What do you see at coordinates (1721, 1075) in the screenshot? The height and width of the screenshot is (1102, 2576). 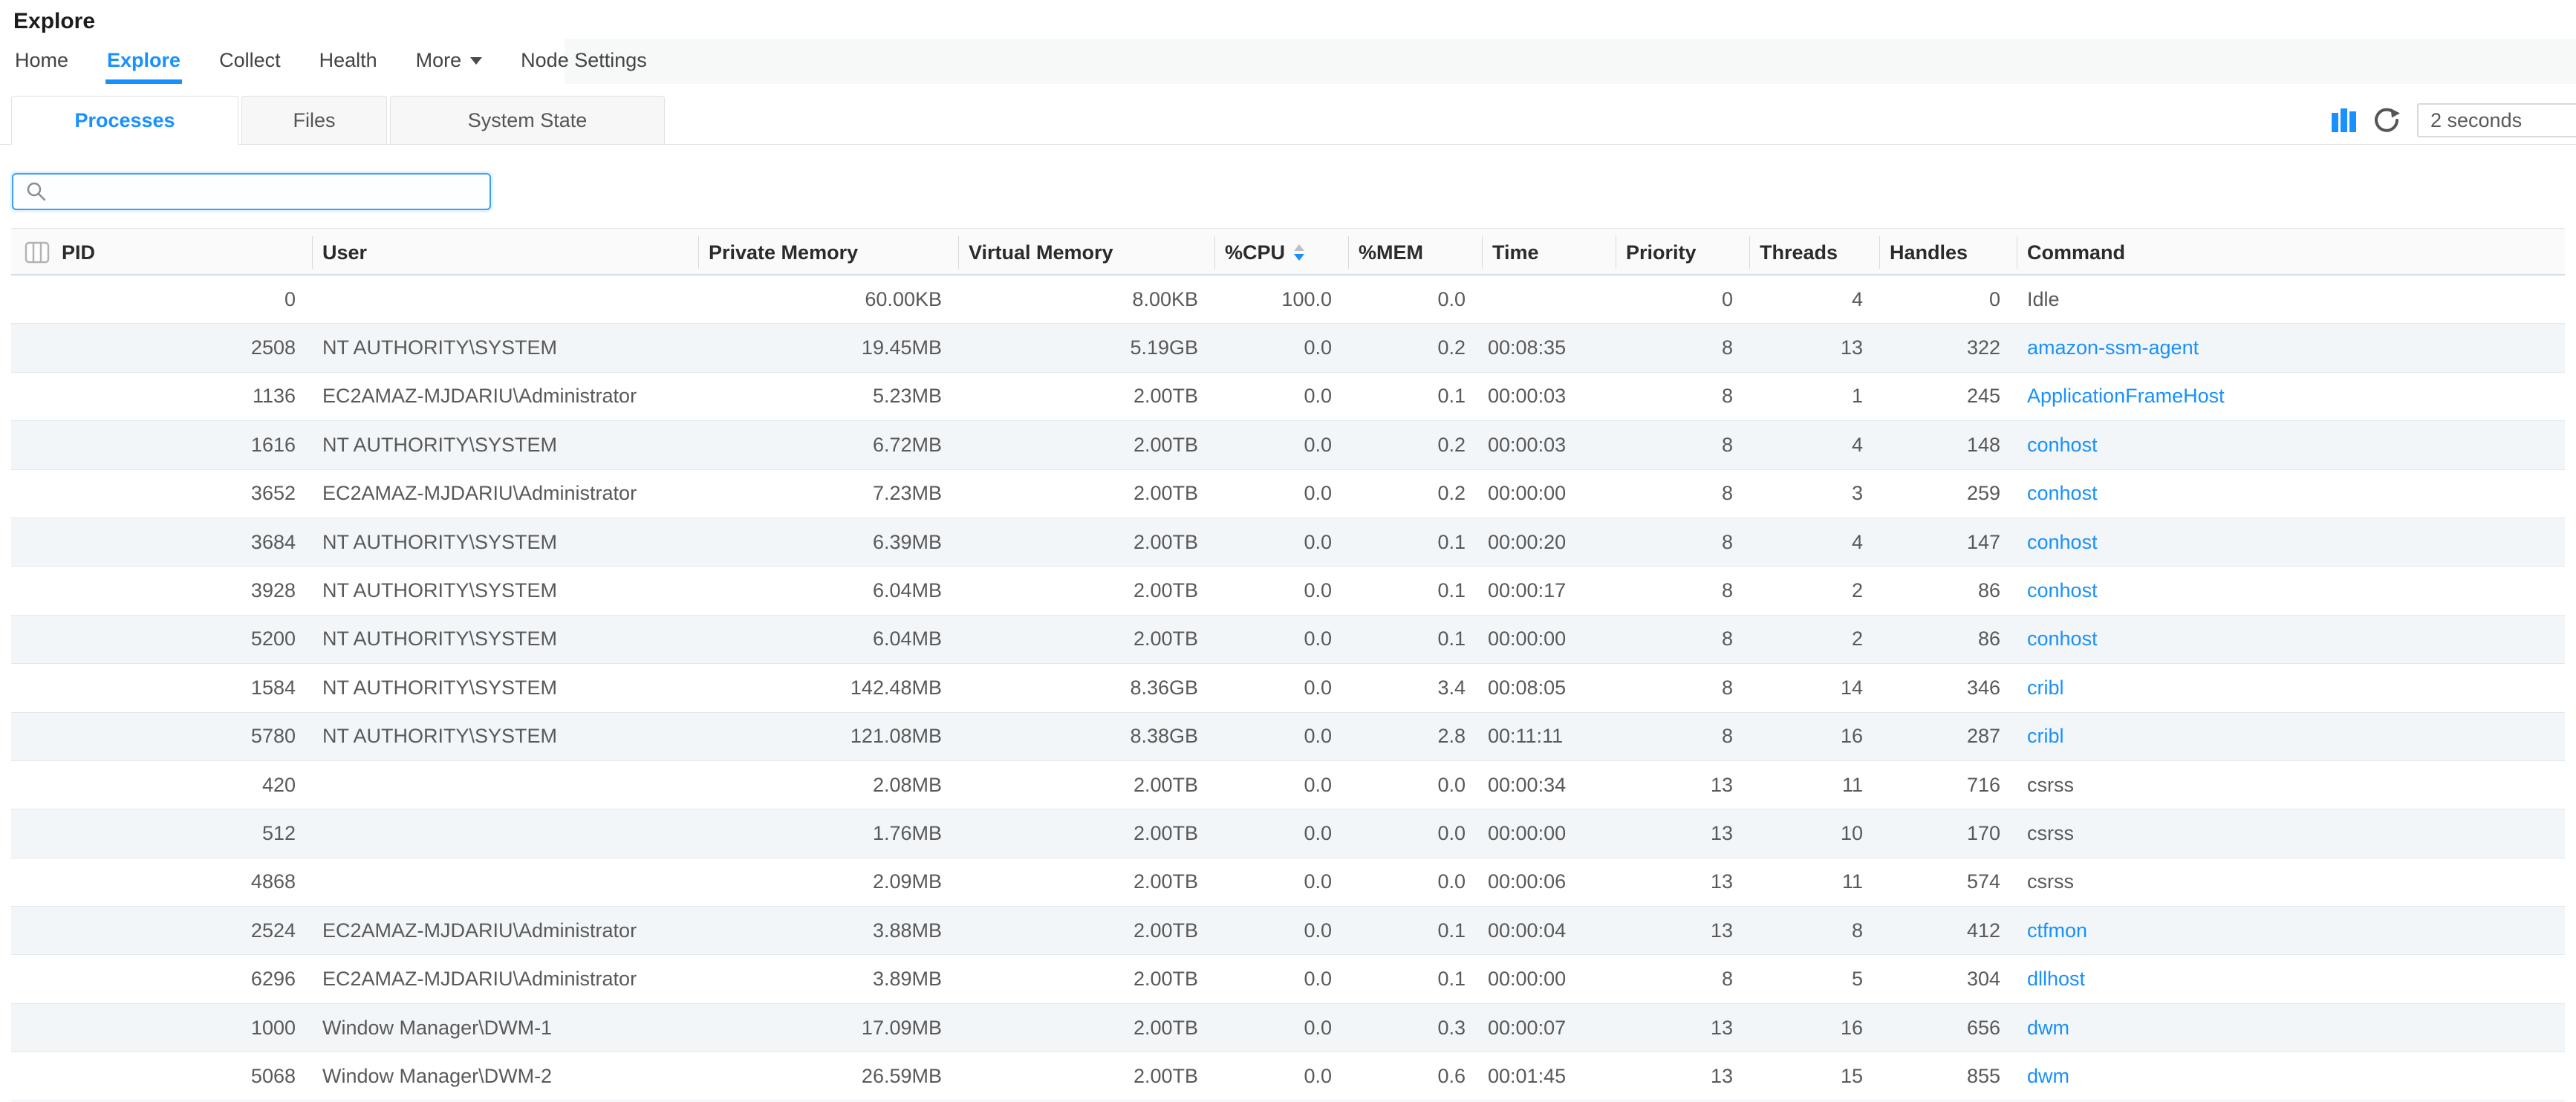 I see `cell-priority: 13` at bounding box center [1721, 1075].